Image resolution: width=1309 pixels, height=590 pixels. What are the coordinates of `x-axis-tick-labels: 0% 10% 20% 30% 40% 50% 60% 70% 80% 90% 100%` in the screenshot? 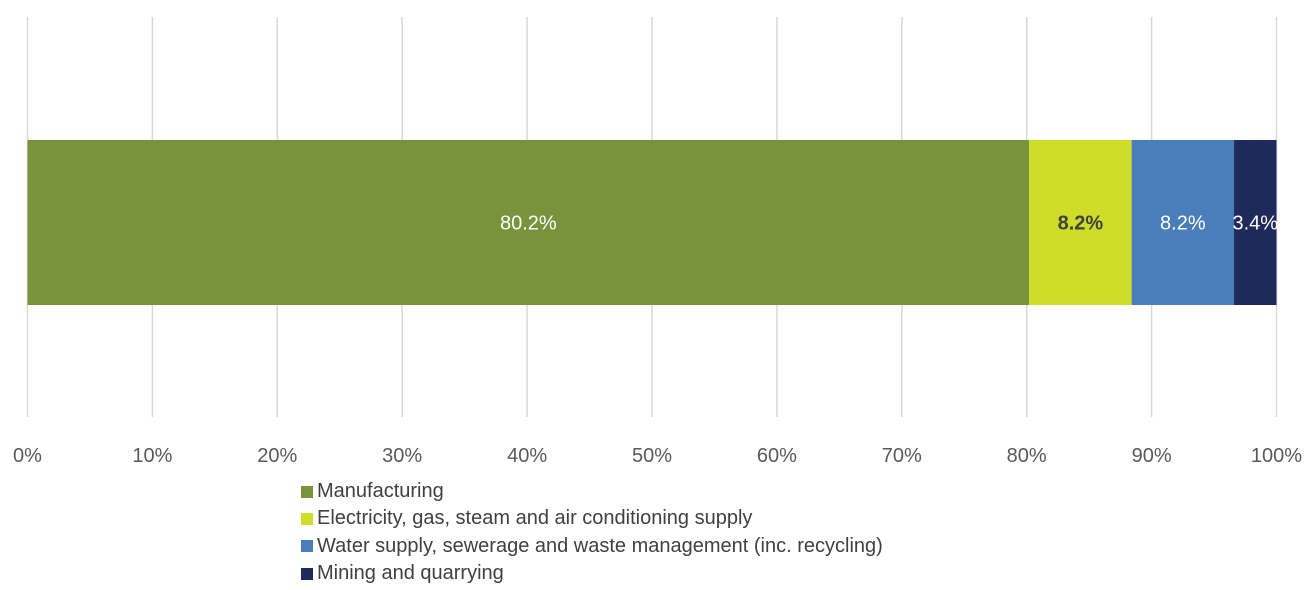 It's located at (657, 456).